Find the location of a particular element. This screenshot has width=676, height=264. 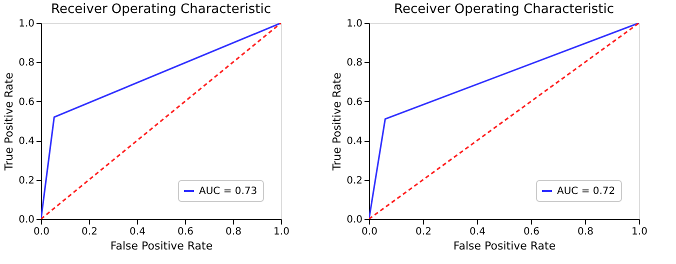

legend-label: AUC = 0.73 is located at coordinates (228, 191).